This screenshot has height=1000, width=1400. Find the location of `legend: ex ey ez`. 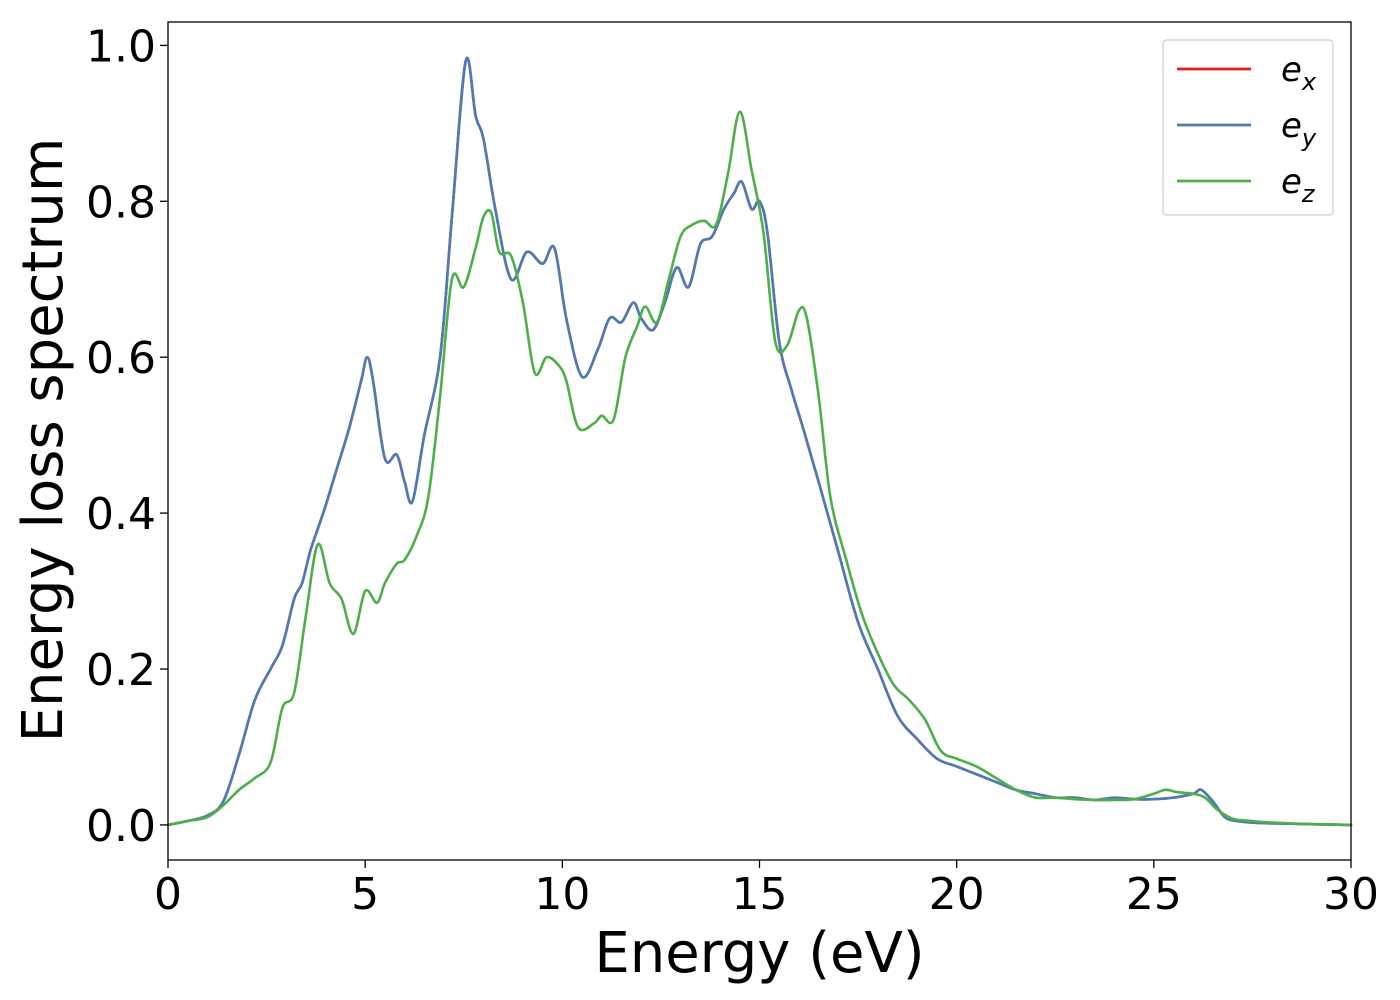

legend: ex ey ez is located at coordinates (1248, 127).